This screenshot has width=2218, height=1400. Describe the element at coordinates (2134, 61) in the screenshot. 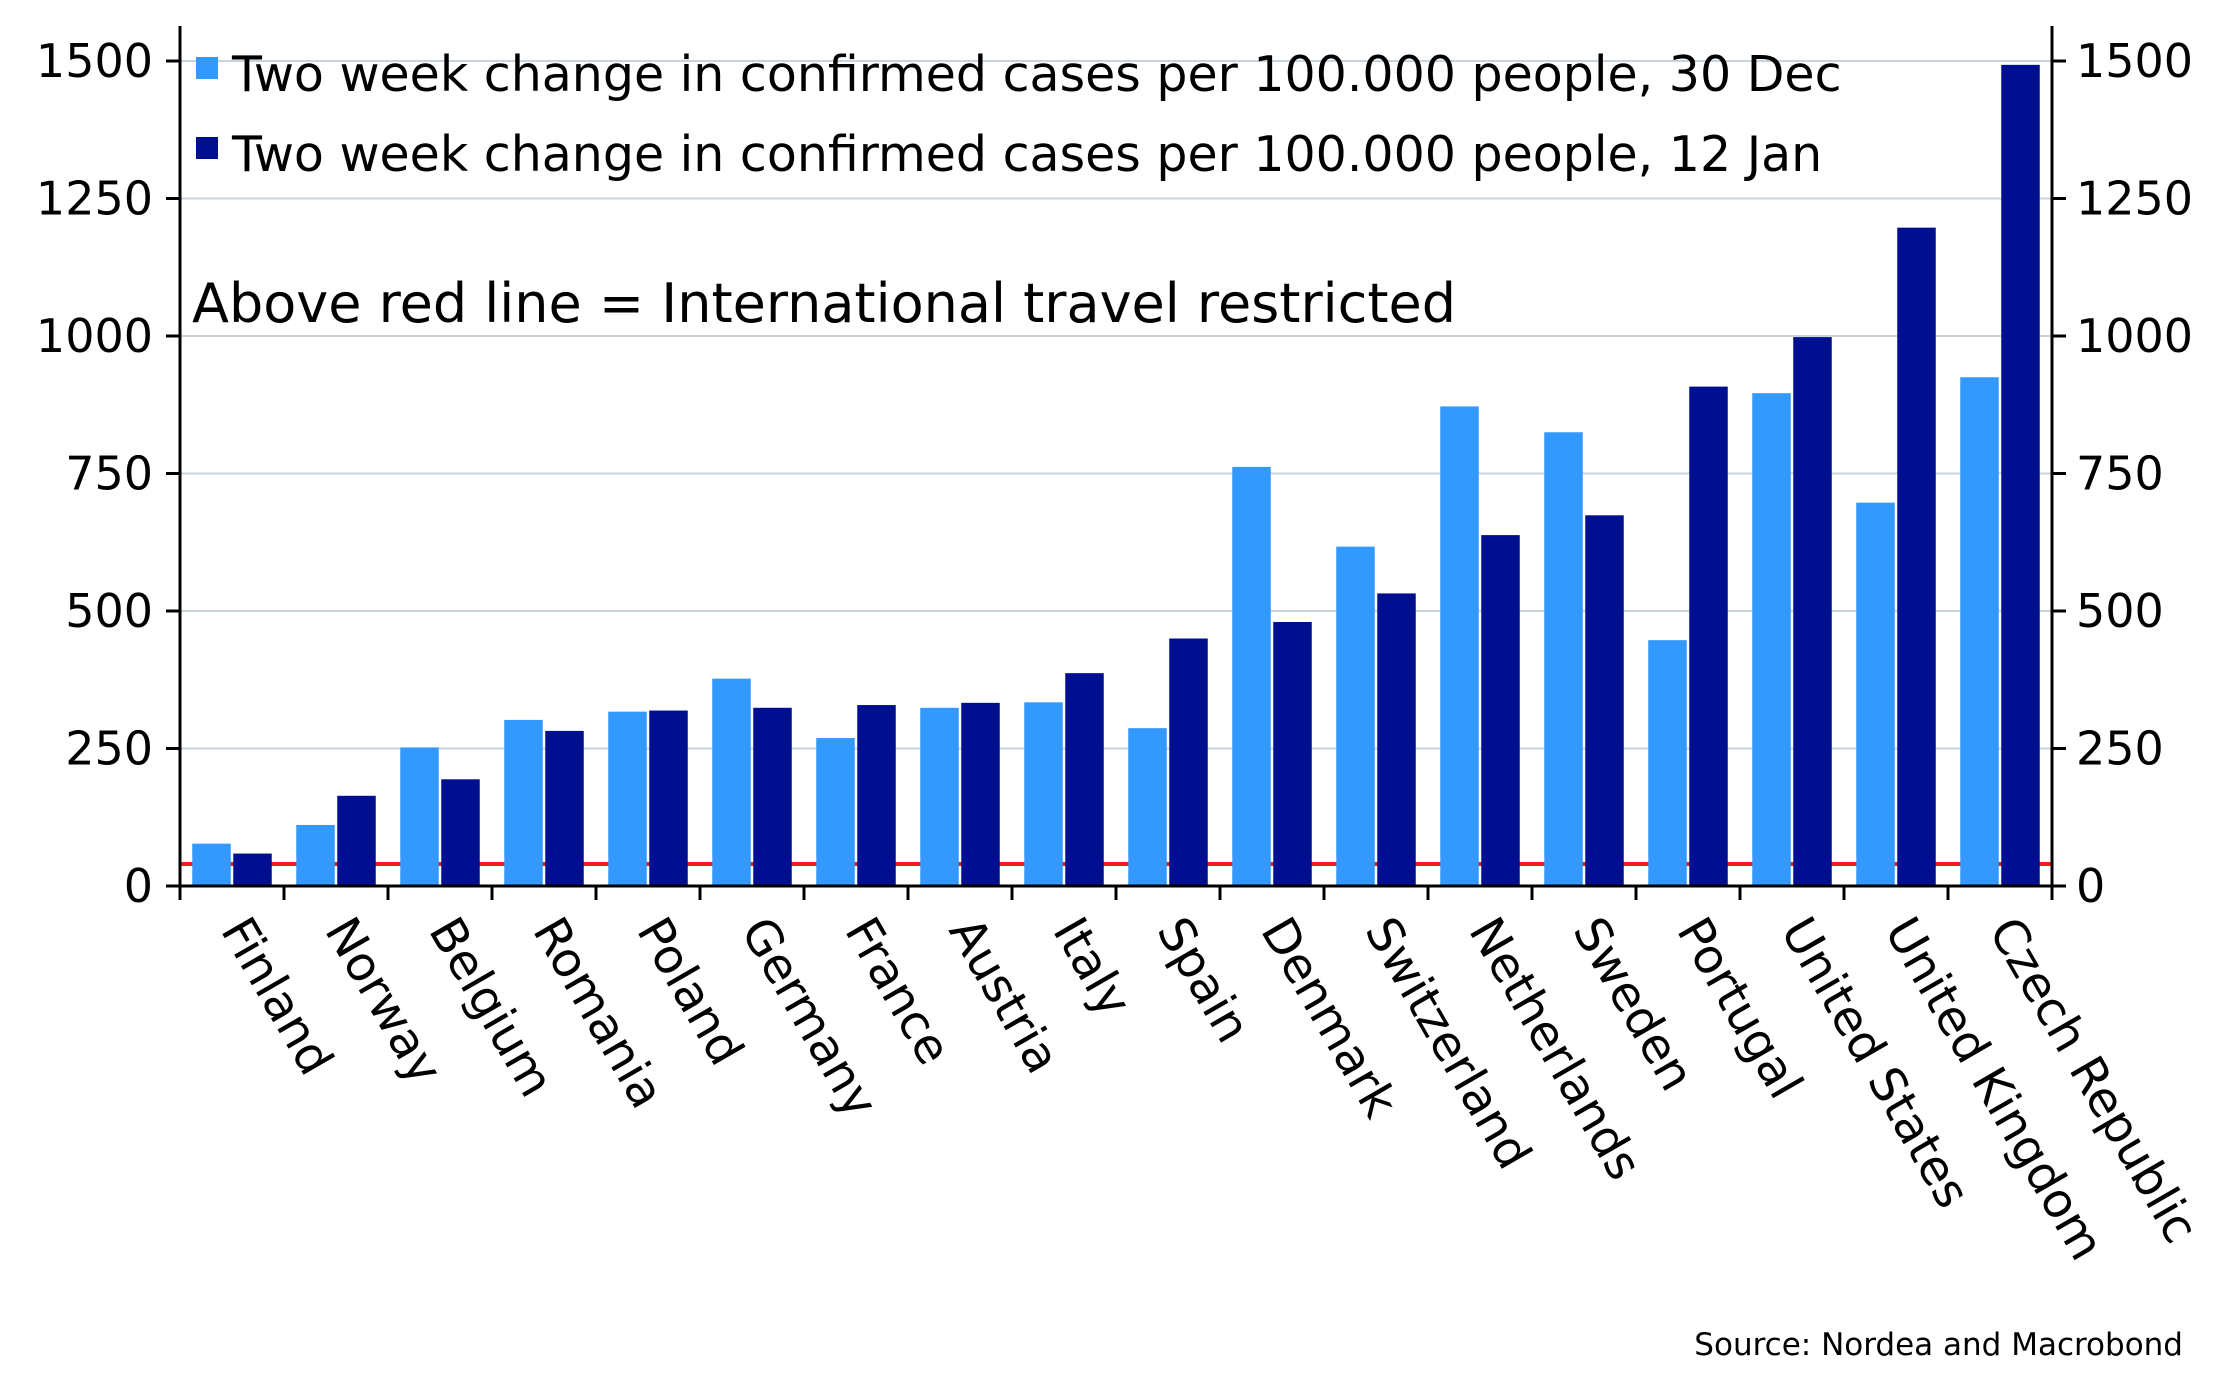

I see `right-y-tick-label: 1500` at that location.